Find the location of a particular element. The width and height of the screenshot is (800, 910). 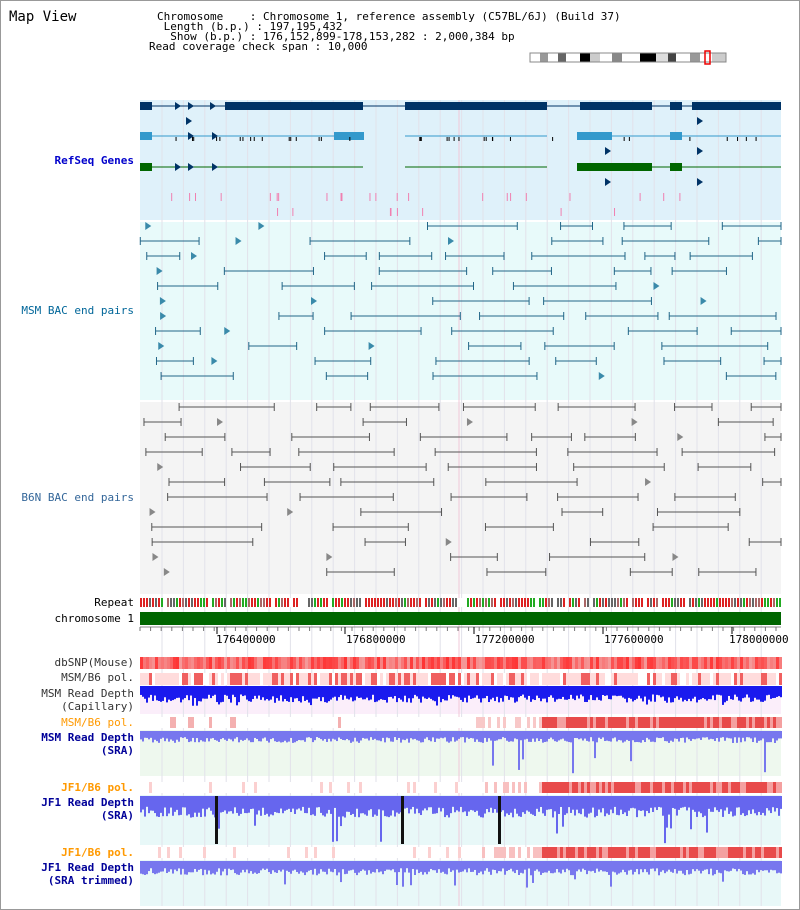

msm-bac-pair is located at coordinates (214, 361).